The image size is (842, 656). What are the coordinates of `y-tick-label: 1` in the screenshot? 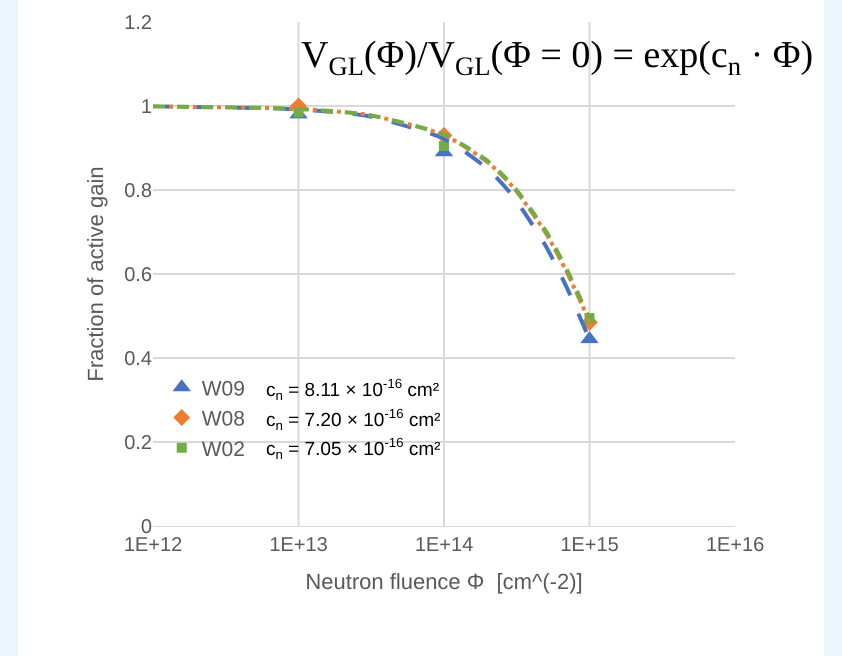 It's located at (146, 107).